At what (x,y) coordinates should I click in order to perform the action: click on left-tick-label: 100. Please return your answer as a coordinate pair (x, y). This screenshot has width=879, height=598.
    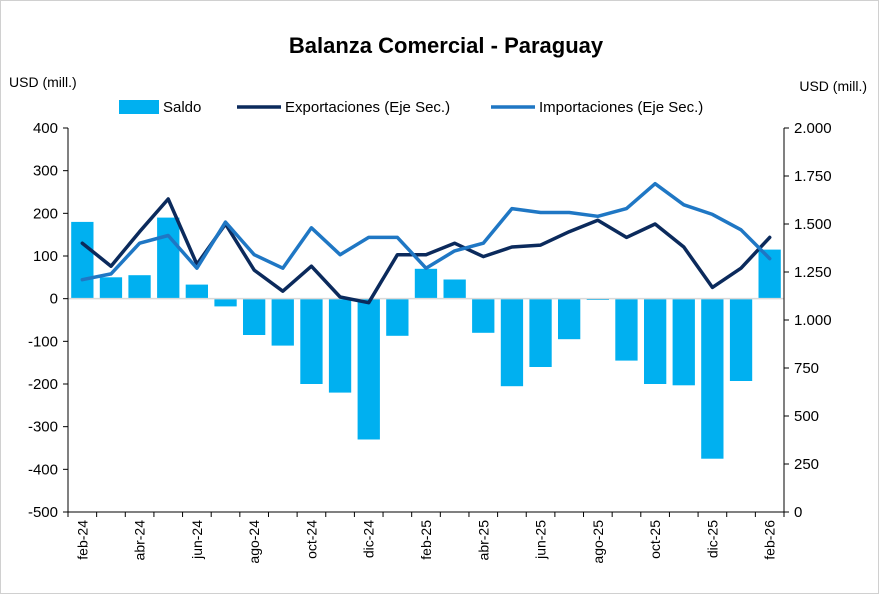
    Looking at the image, I should click on (45, 256).